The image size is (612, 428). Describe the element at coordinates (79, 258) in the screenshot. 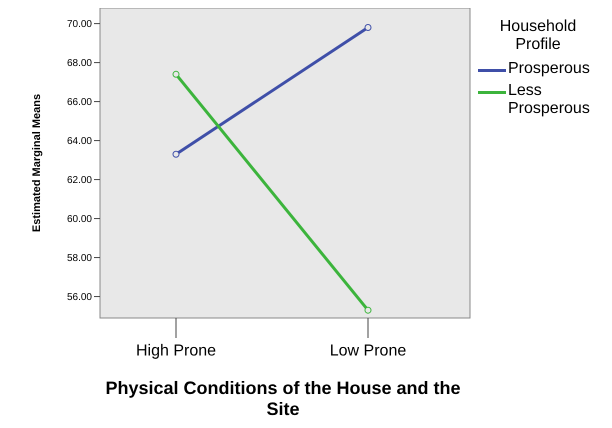

I see `y-tick-label: 58.00` at that location.